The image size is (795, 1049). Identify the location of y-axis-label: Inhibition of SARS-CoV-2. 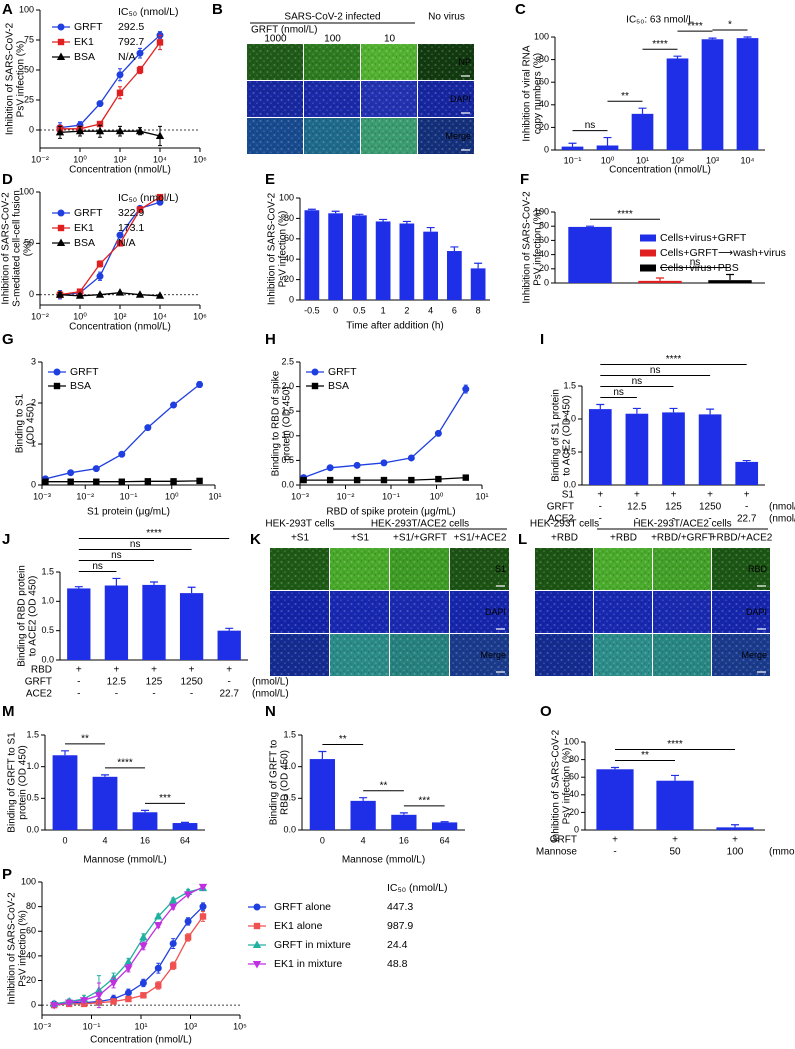
(12, 948).